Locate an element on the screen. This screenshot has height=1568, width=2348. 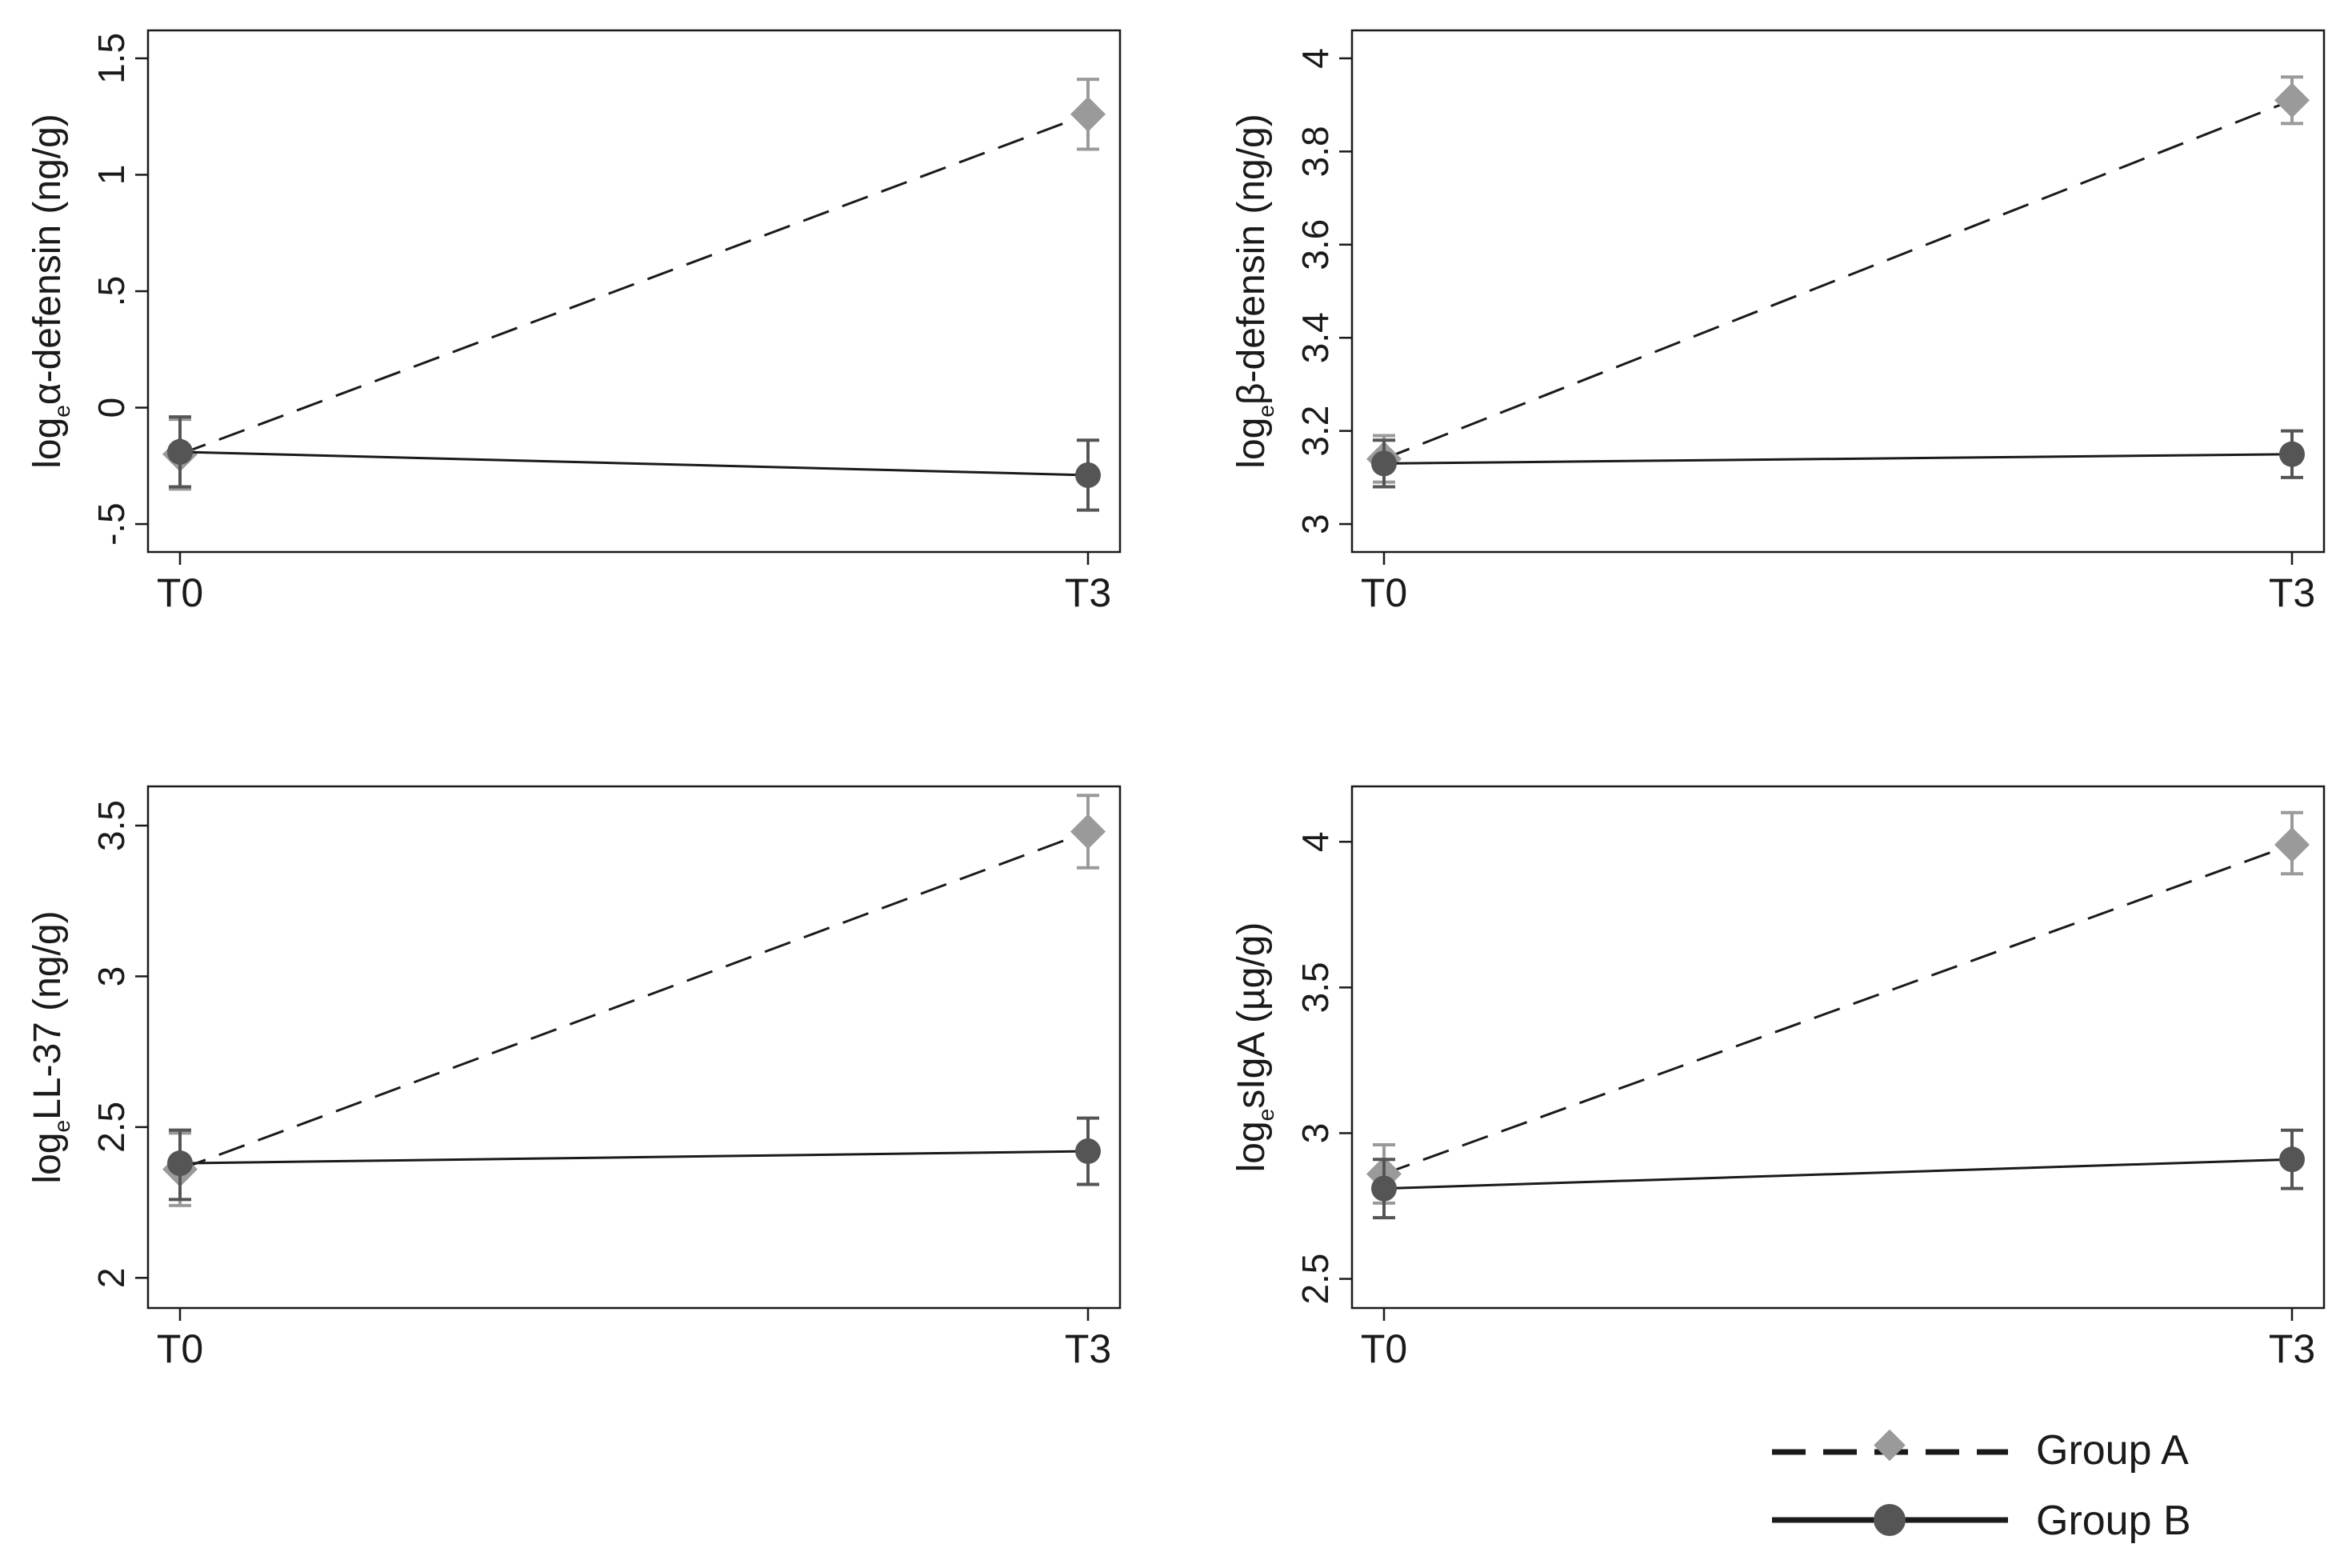
y-tick-label: 3.8 is located at coordinates (1315, 151).